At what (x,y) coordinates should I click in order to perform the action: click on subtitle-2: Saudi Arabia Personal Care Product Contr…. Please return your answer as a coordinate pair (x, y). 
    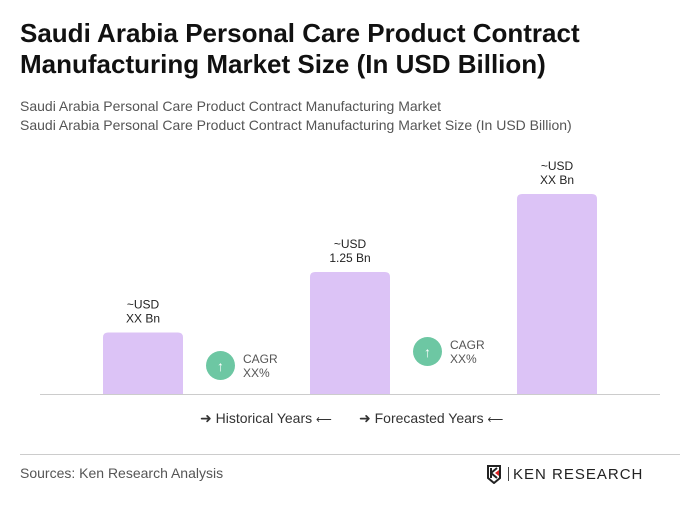
    Looking at the image, I should click on (296, 125).